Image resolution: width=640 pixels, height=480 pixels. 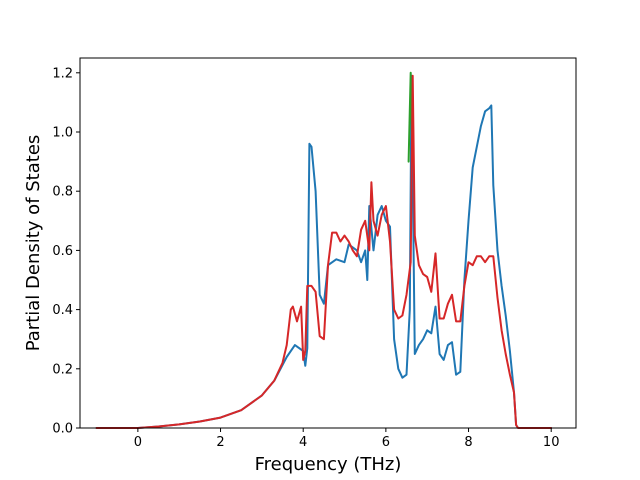 I want to click on y-tick-label: 0.4, so click(x=62, y=310).